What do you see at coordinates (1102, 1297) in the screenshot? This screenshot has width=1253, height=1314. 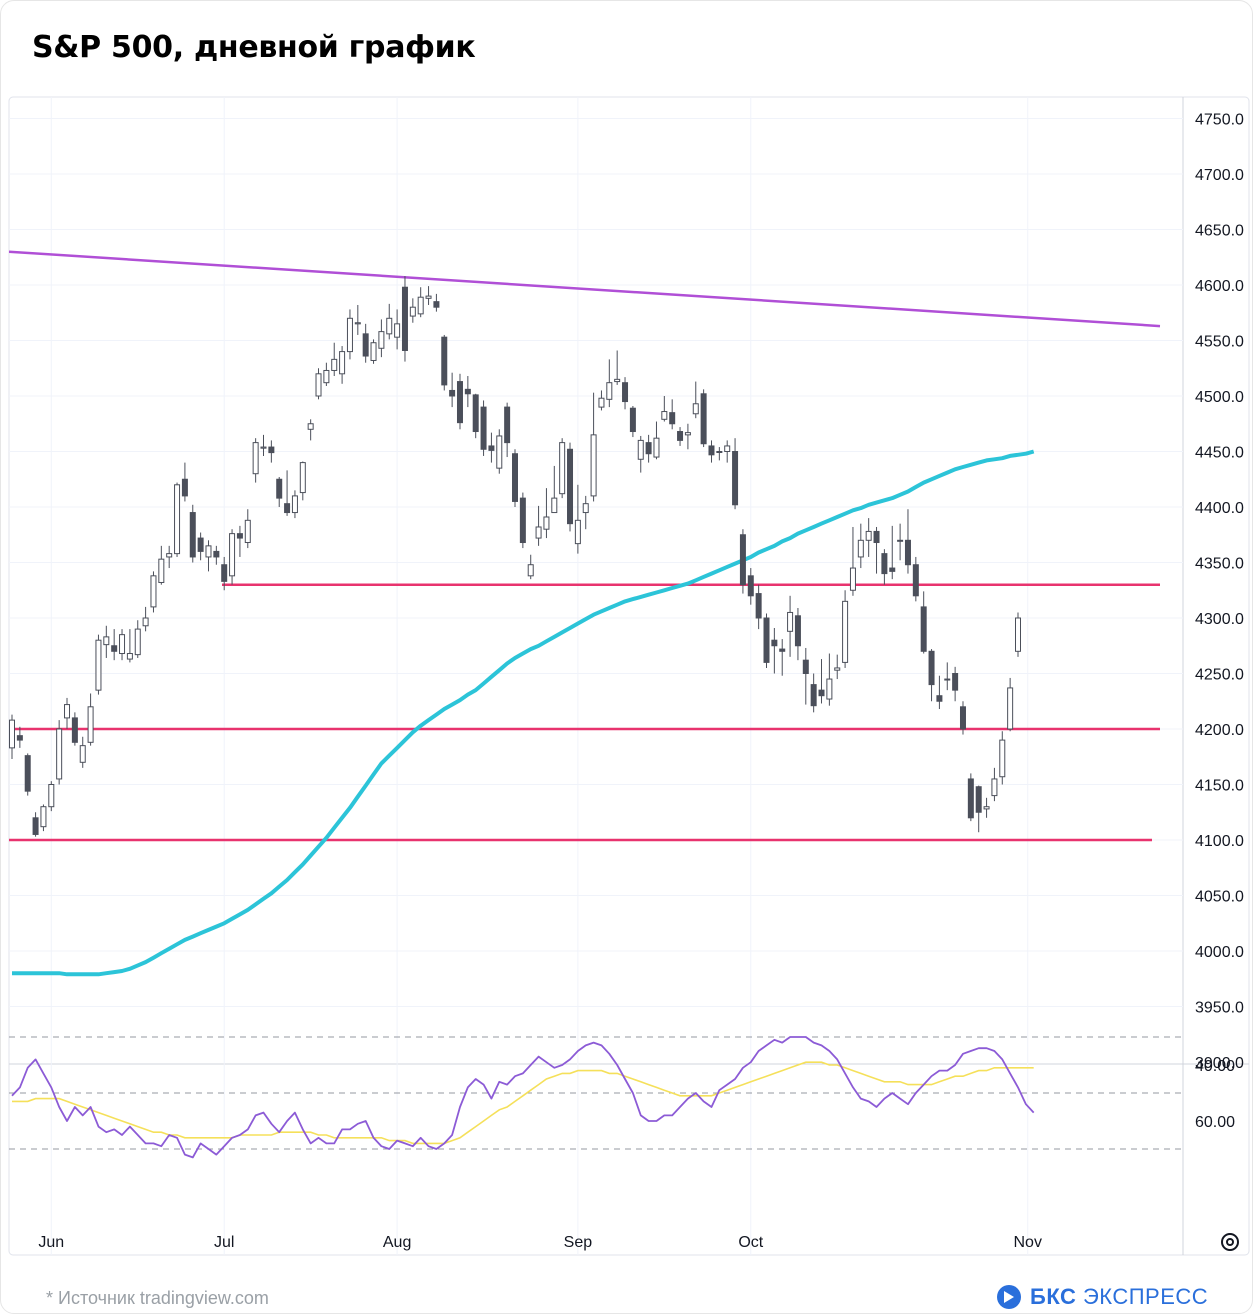 I see `brand: БКС ЭКСПРЕСС` at bounding box center [1102, 1297].